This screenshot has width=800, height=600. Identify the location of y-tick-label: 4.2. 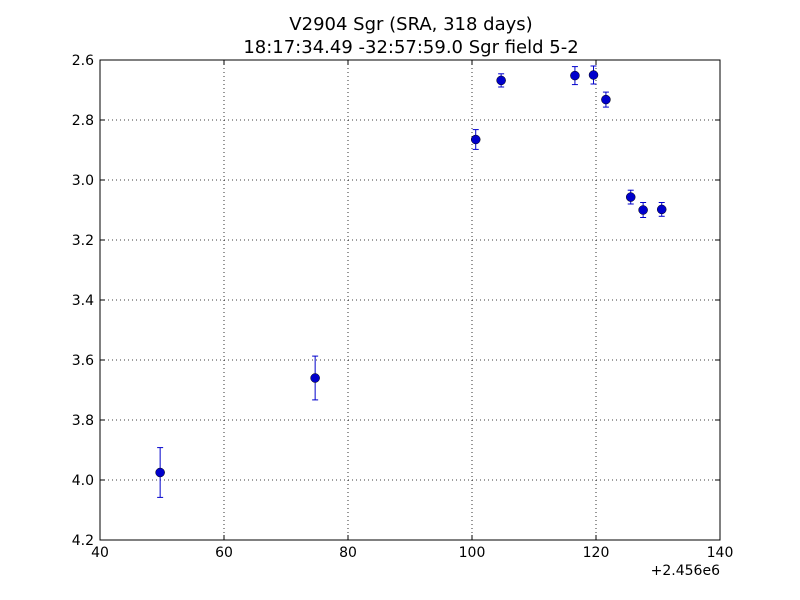
(83, 541).